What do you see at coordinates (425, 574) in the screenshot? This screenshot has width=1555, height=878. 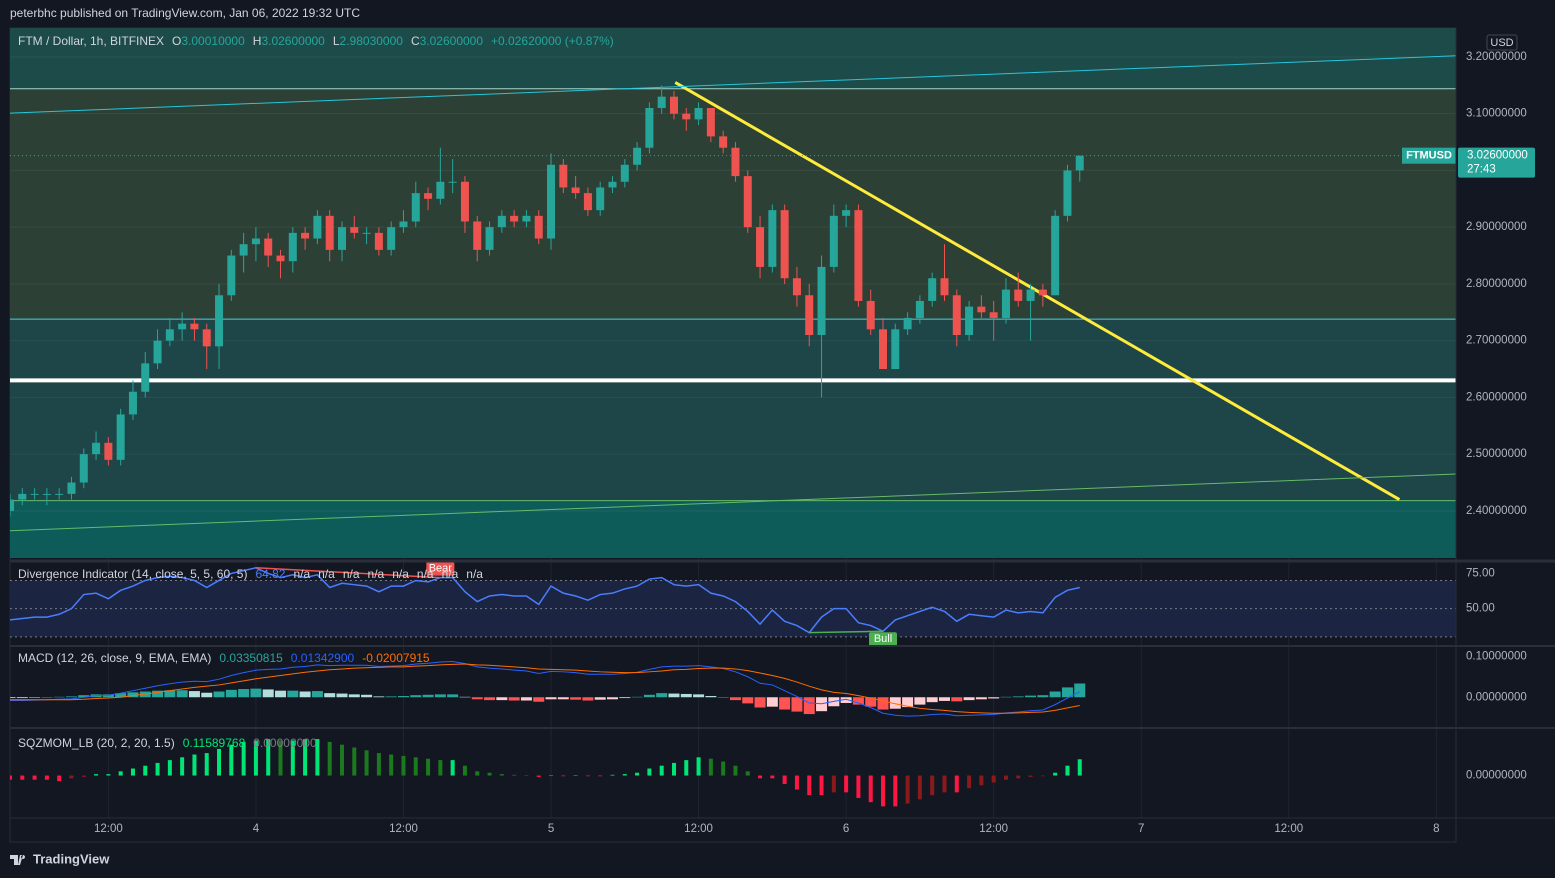 I see `legend-value: n/a` at bounding box center [425, 574].